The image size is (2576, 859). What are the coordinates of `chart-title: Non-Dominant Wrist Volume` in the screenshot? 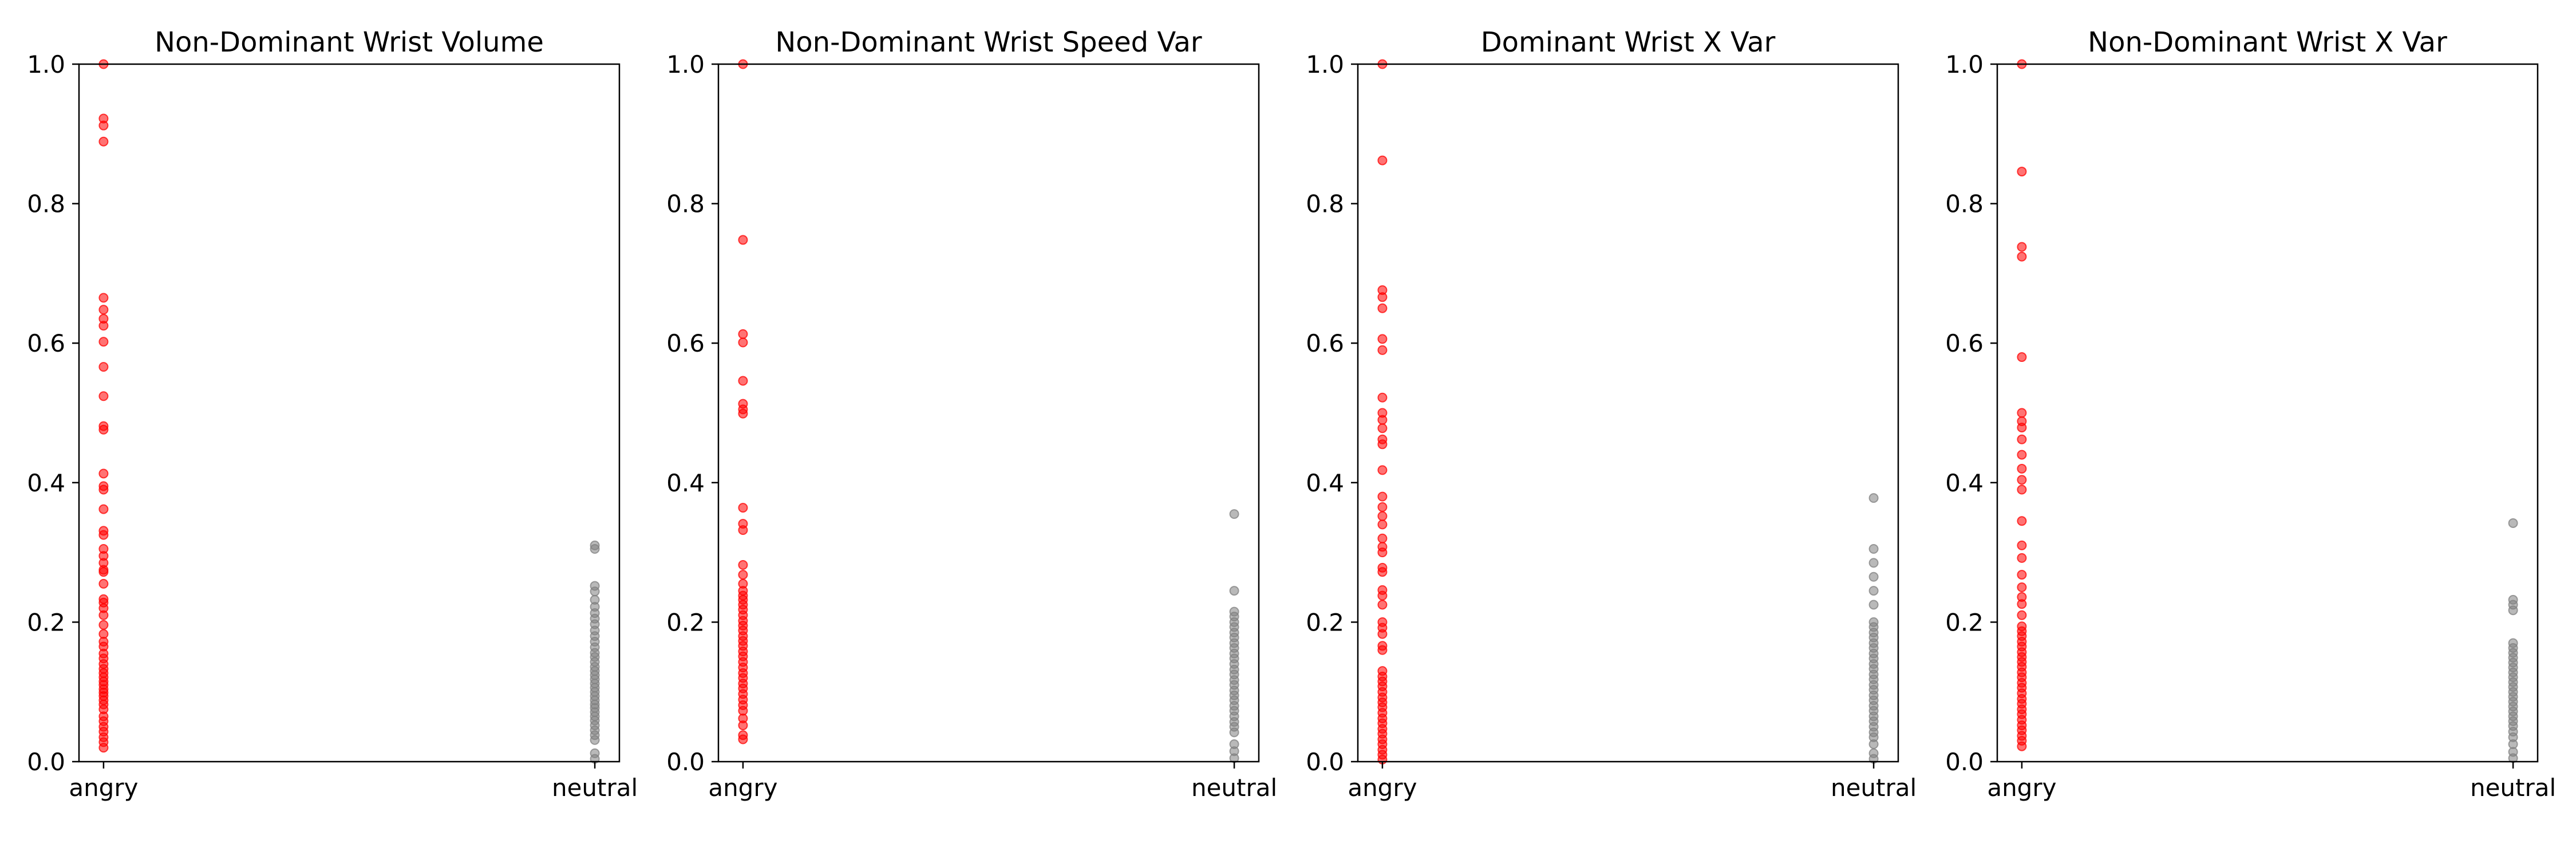 It's located at (349, 42).